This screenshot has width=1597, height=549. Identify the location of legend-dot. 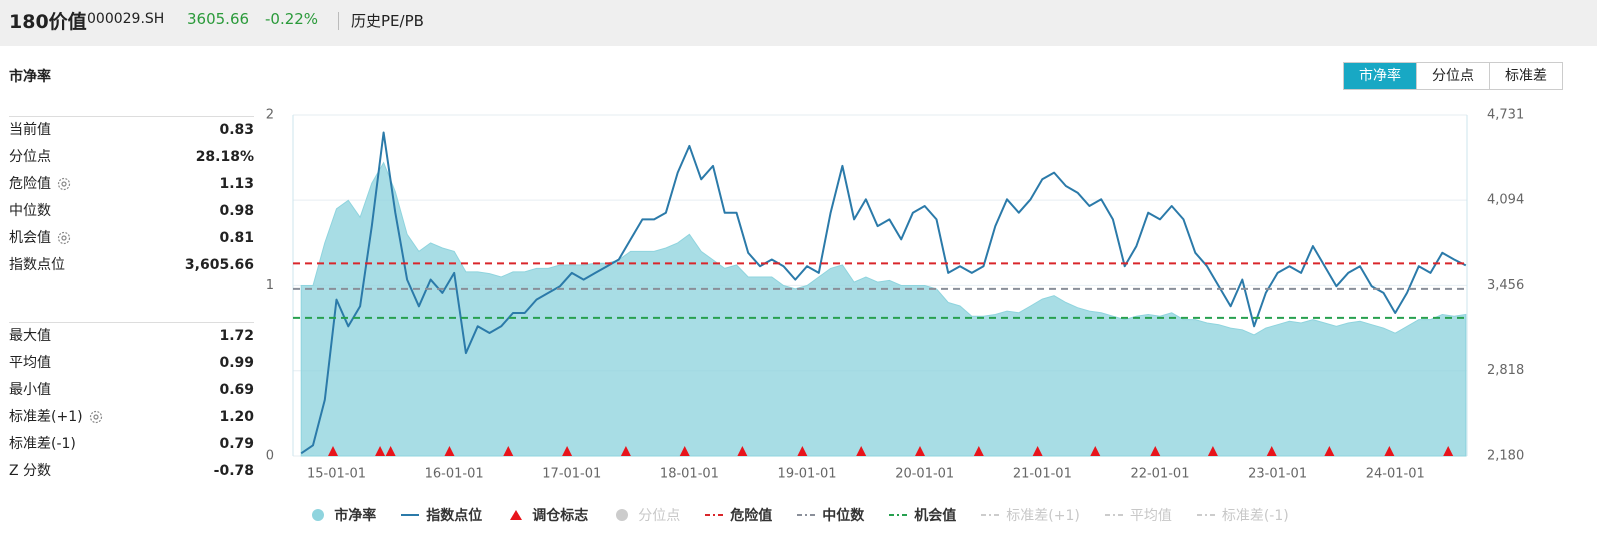
(622, 515).